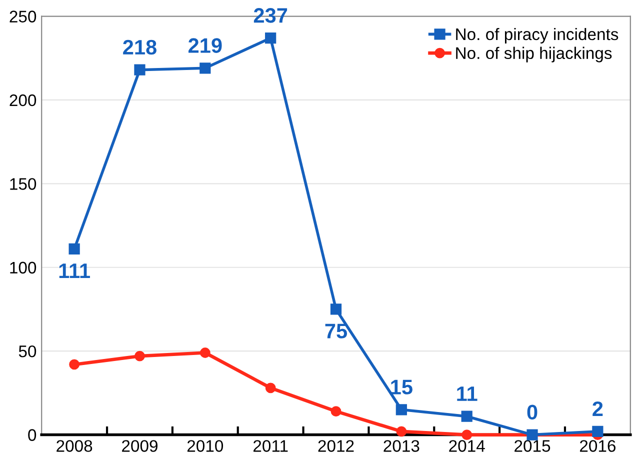 The image size is (640, 465). What do you see at coordinates (32, 435) in the screenshot?
I see `y-tick-label: 0` at bounding box center [32, 435].